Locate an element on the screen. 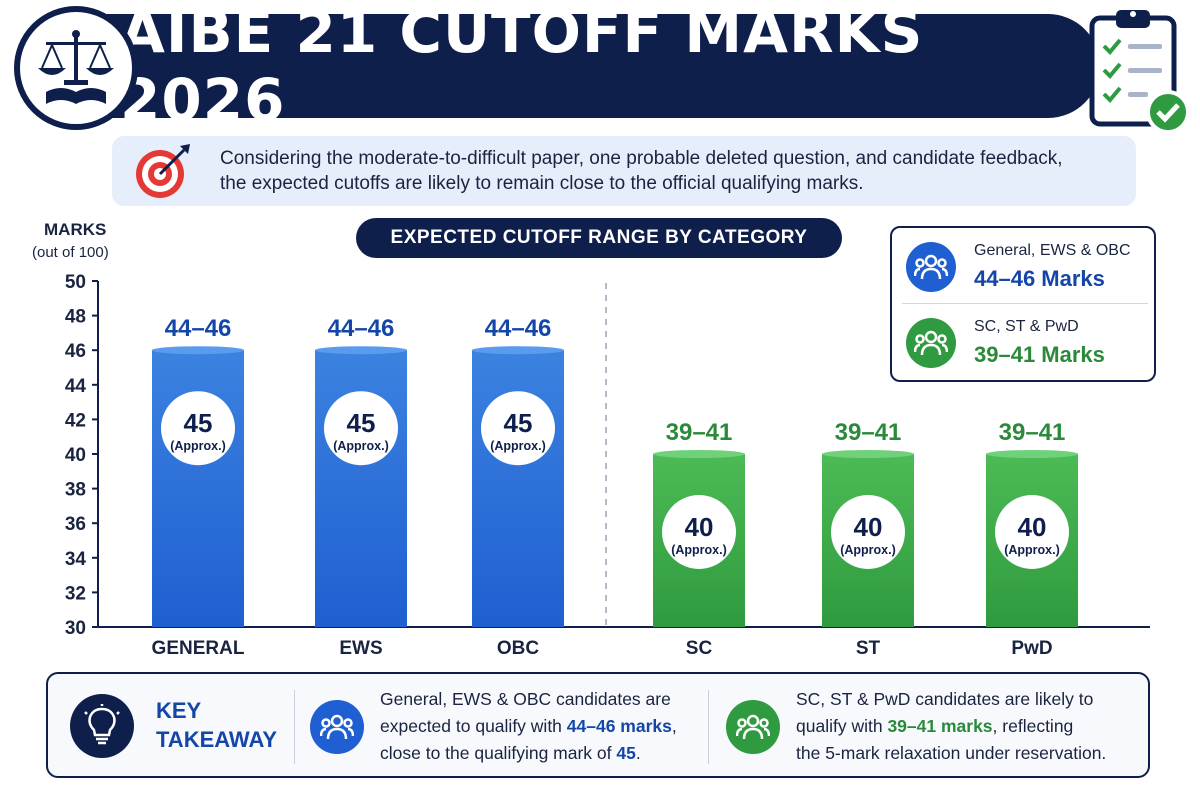 The image size is (1200, 800). header-banner: AIBE 21 CUTOFF MARKS 2026 is located at coordinates (585, 67).